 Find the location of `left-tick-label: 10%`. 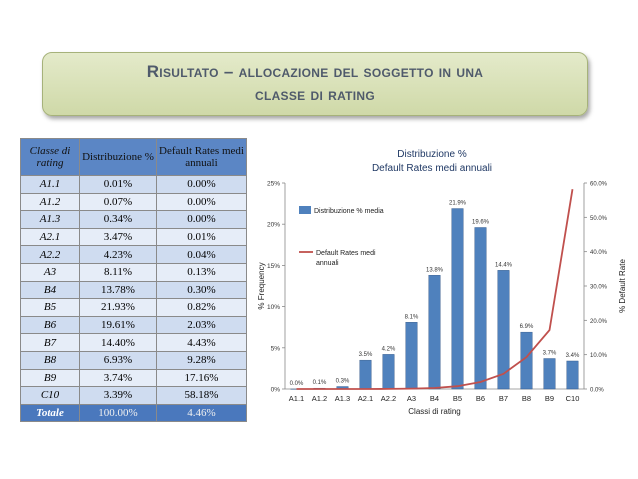

left-tick-label: 10% is located at coordinates (273, 307).